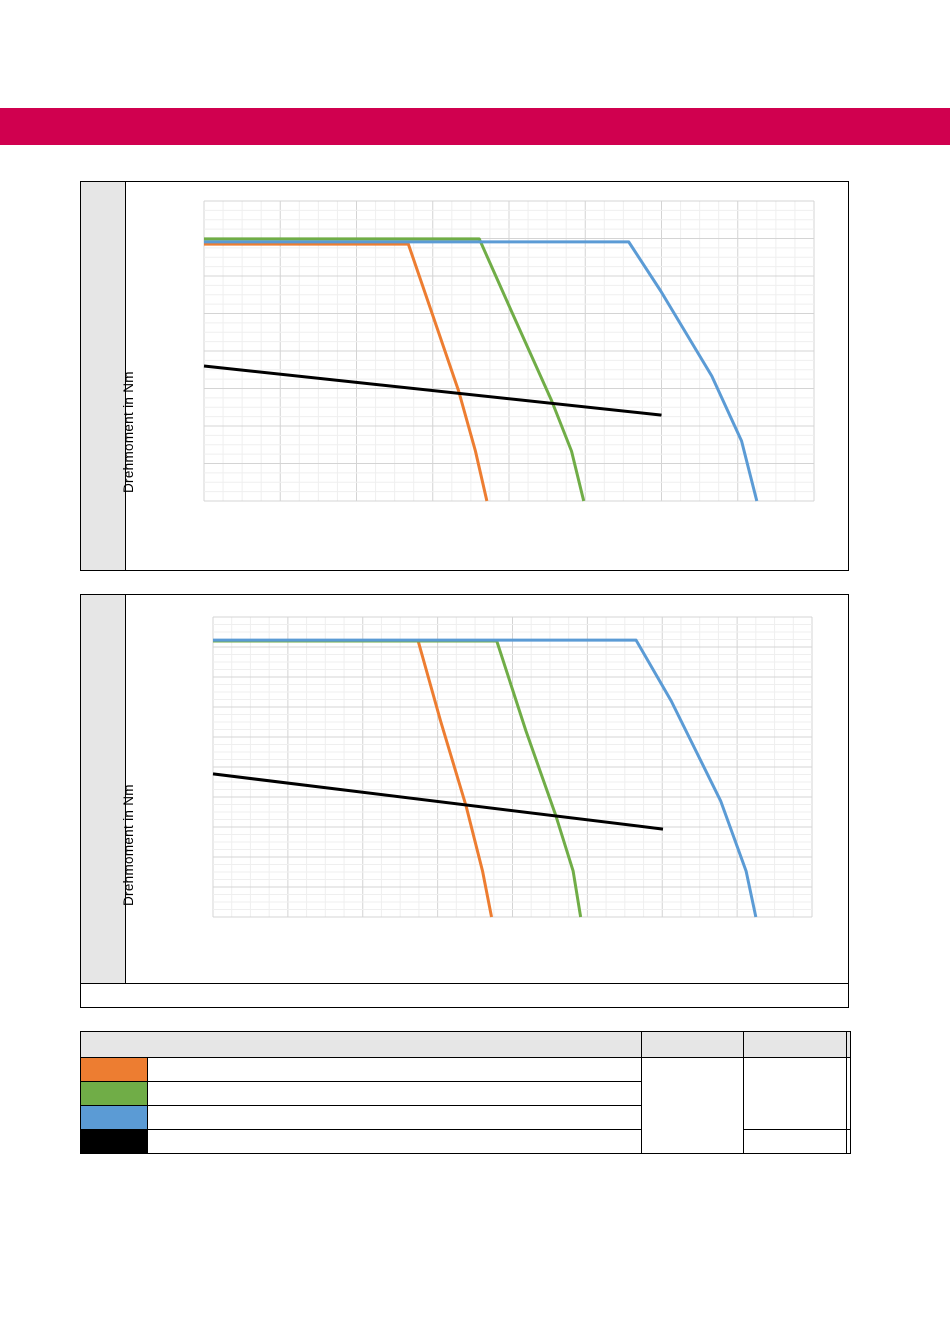  What do you see at coordinates (464, 983) in the screenshot?
I see `divider` at bounding box center [464, 983].